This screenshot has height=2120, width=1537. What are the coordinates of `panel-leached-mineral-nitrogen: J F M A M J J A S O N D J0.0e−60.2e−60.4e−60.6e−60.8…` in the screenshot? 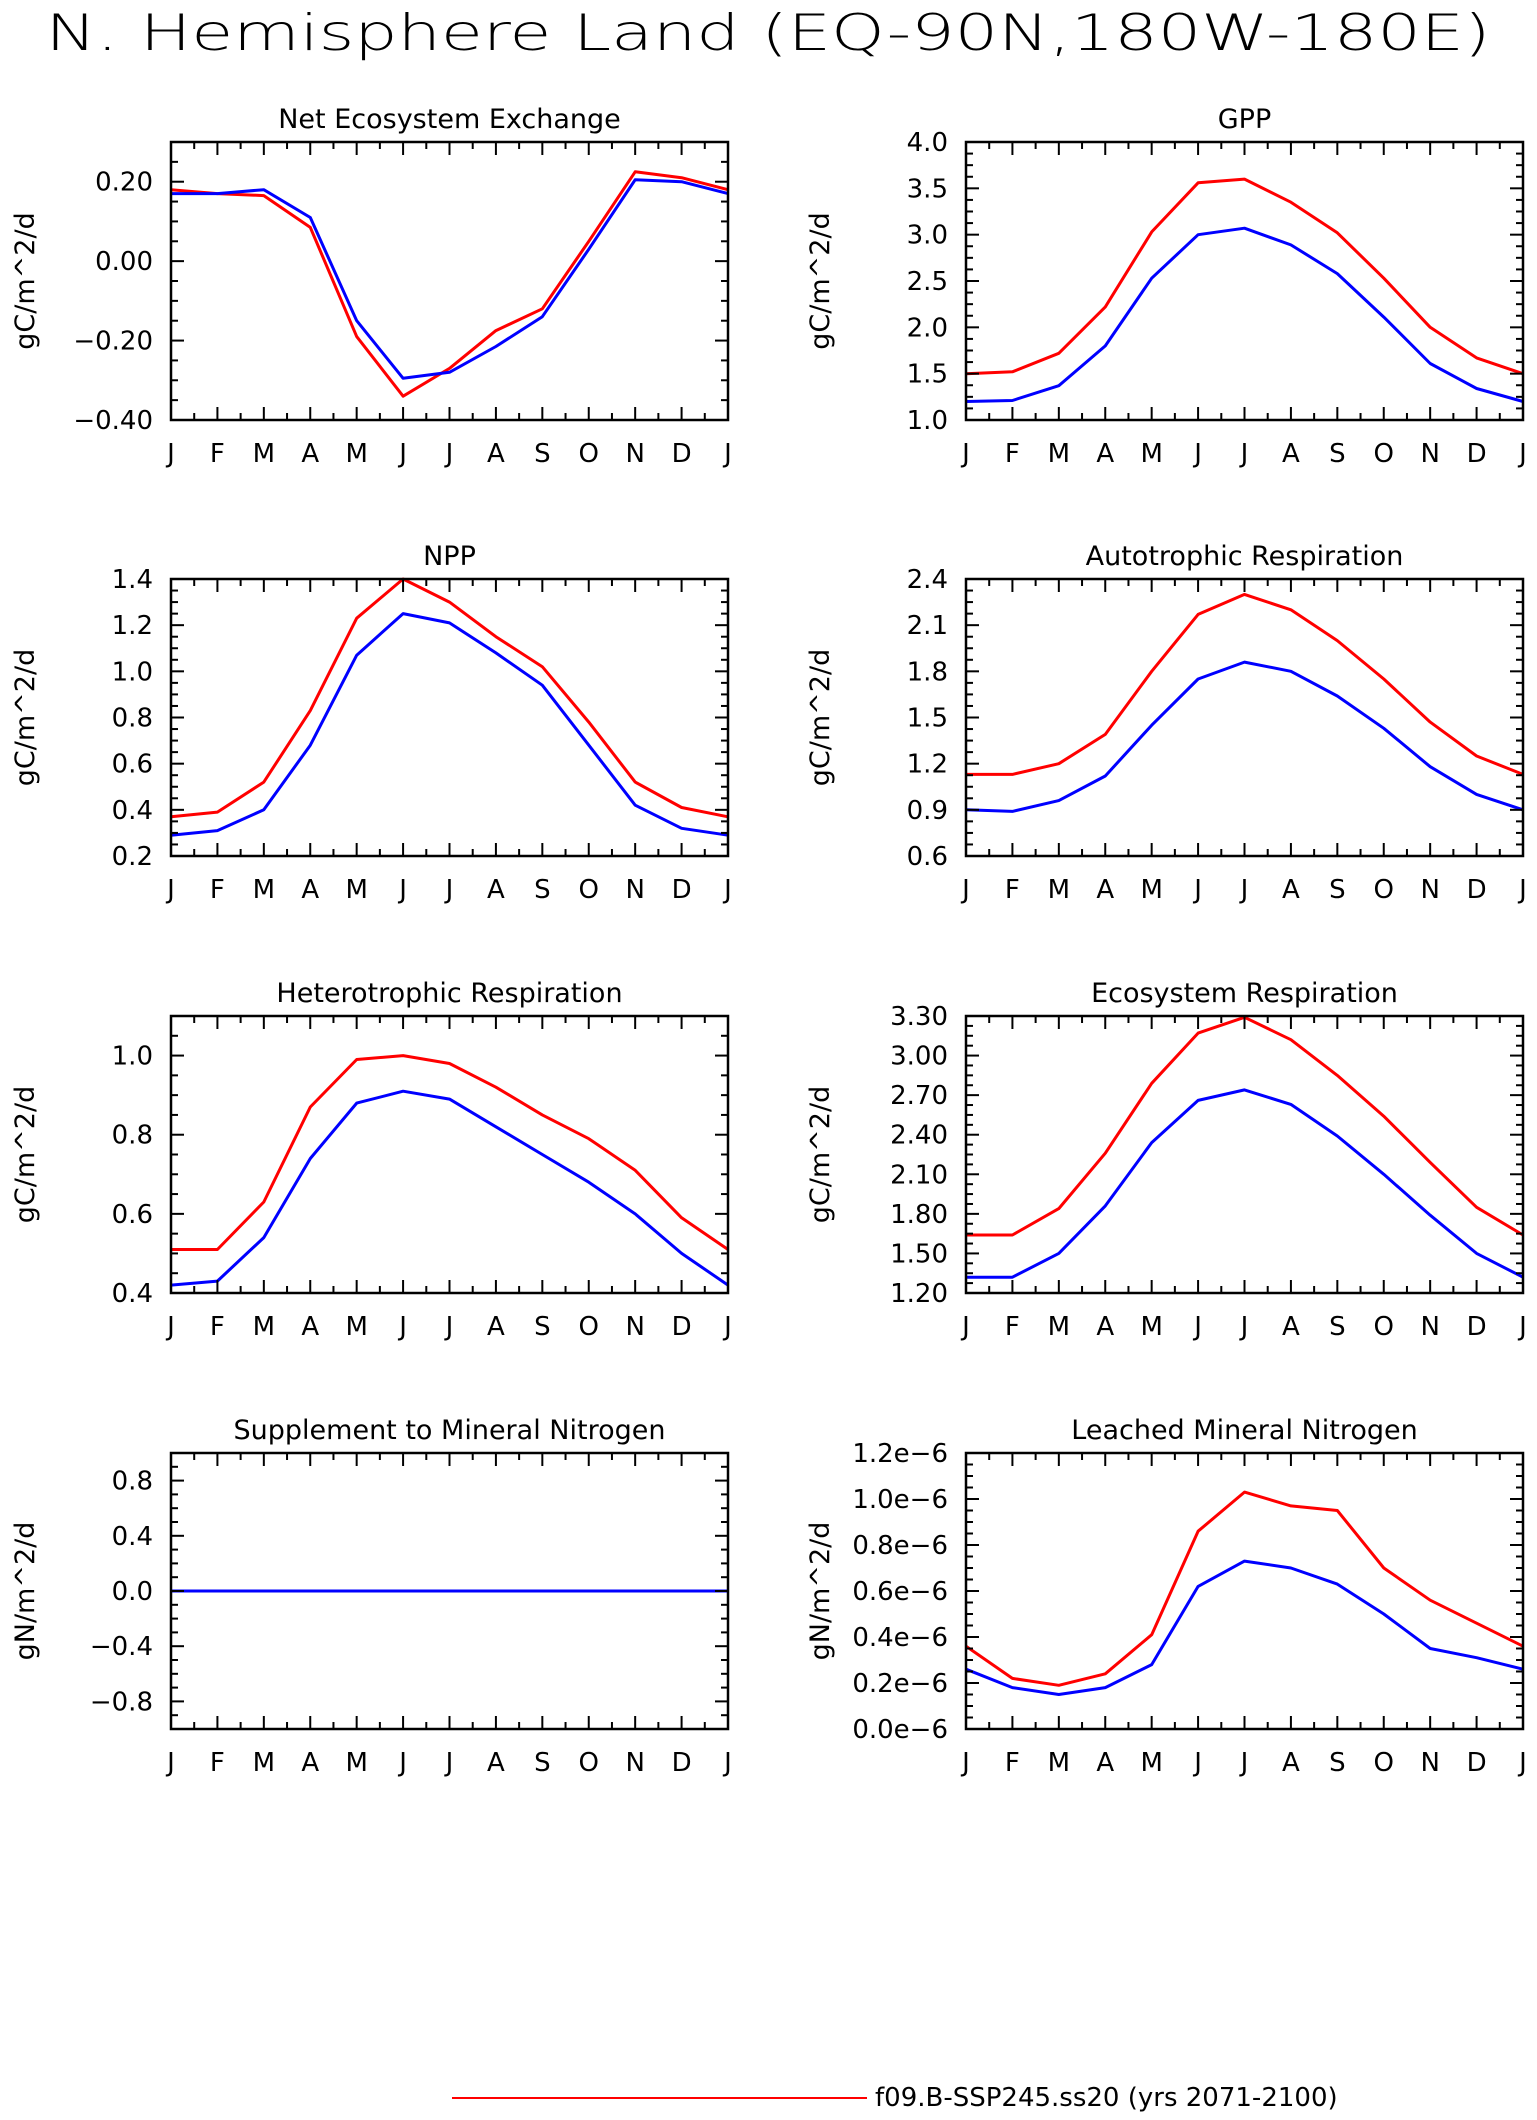 It's located at (1166, 1596).